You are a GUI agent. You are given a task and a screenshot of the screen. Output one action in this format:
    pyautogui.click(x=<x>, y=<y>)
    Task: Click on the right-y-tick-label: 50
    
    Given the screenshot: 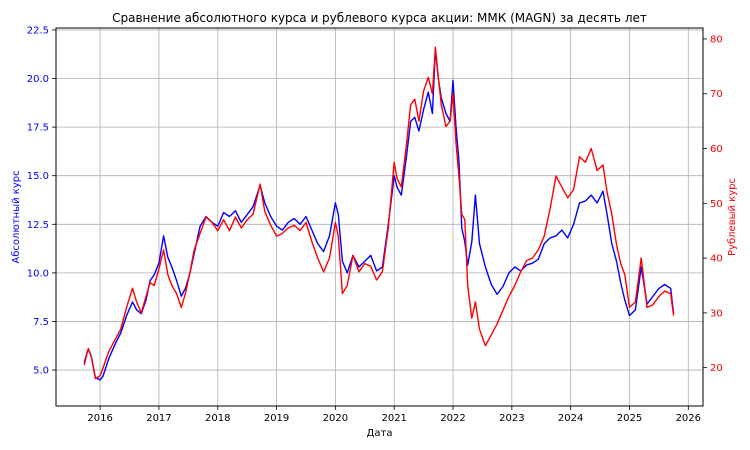 What is the action you would take?
    pyautogui.click(x=716, y=204)
    